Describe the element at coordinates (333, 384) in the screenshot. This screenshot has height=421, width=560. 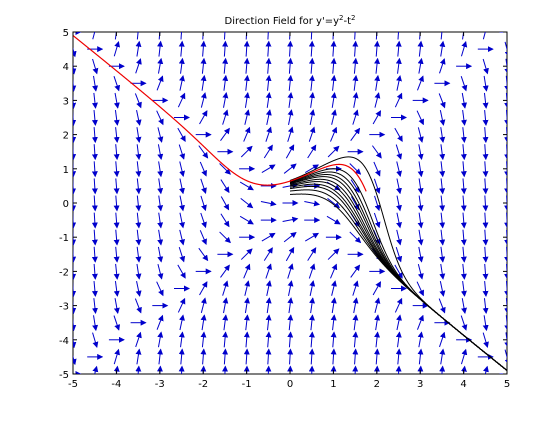
I see `x-tick-label: 1` at that location.